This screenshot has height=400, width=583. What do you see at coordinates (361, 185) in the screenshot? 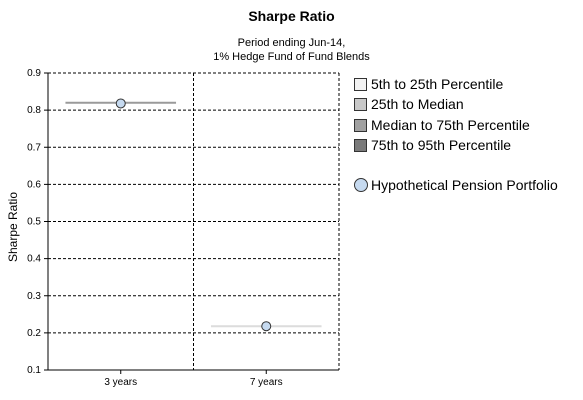
I see `legend-marker-circle` at bounding box center [361, 185].